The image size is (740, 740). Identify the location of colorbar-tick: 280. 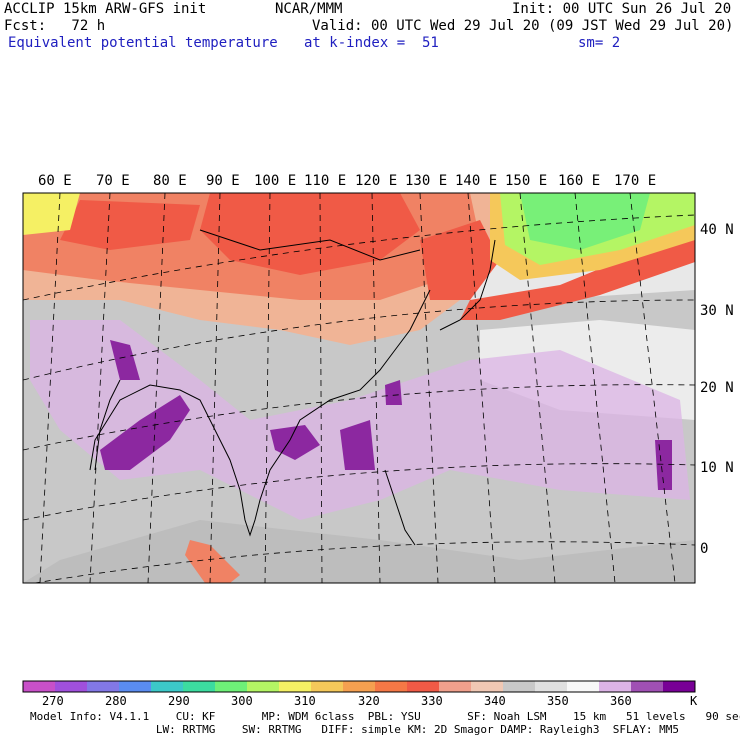
(116, 701).